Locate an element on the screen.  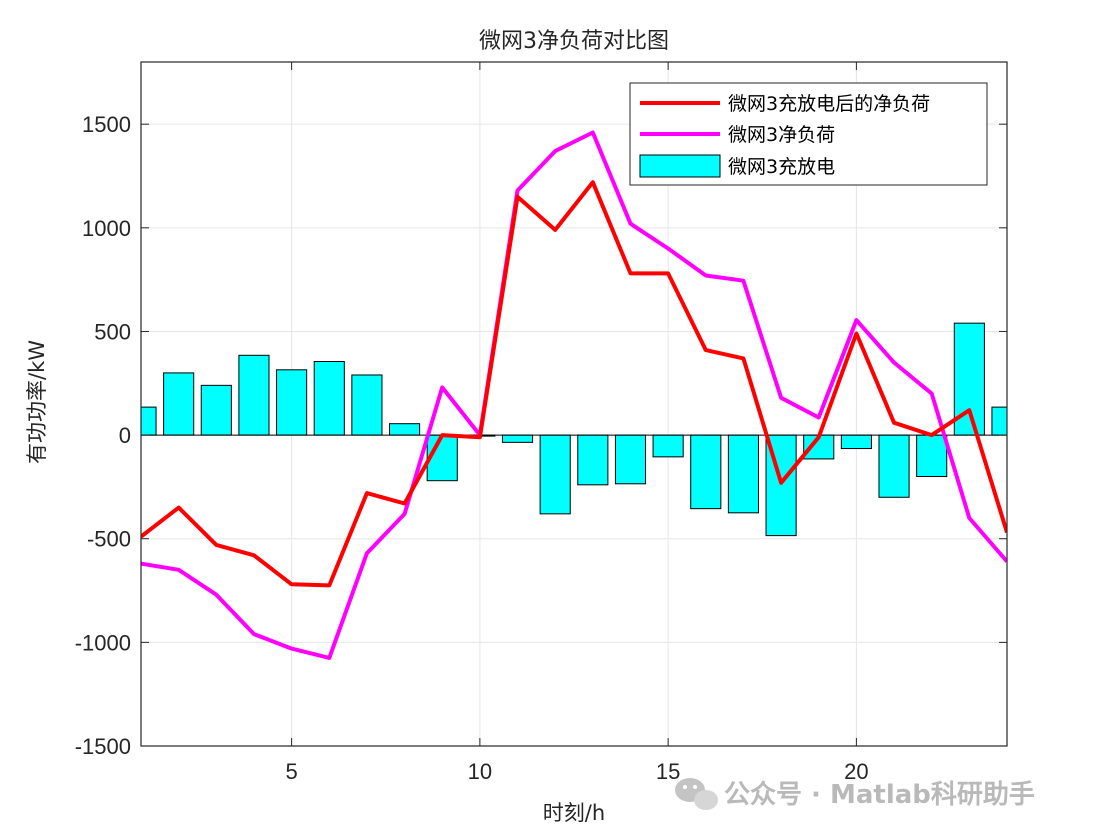
x-tick-label: 5 is located at coordinates (291, 771).